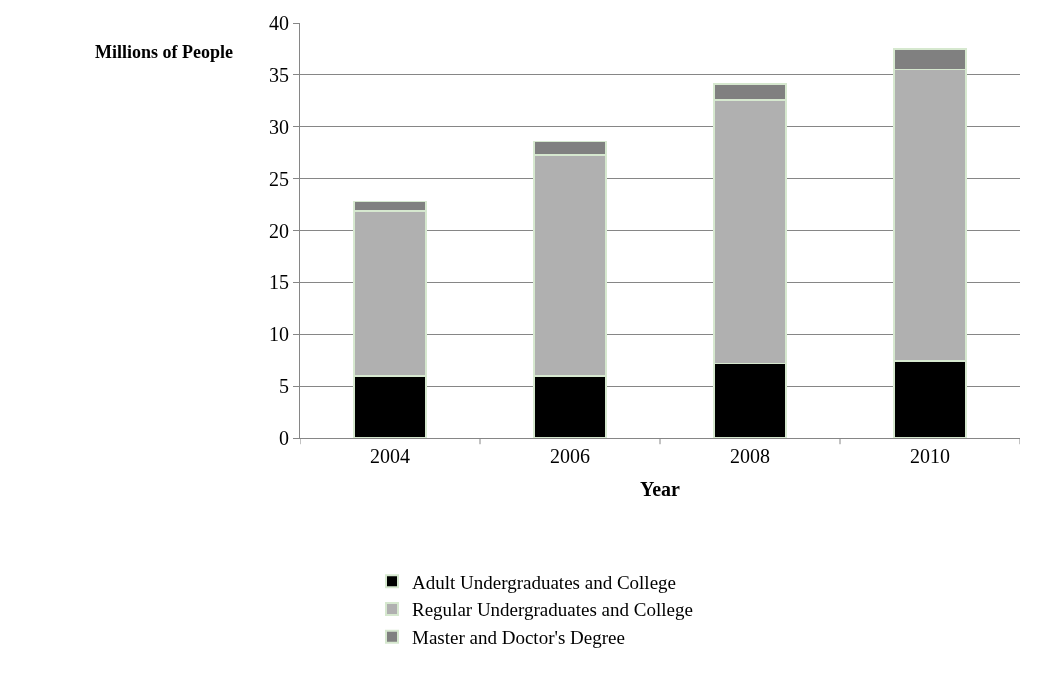  I want to click on x-tick-label: 2004, so click(390, 456).